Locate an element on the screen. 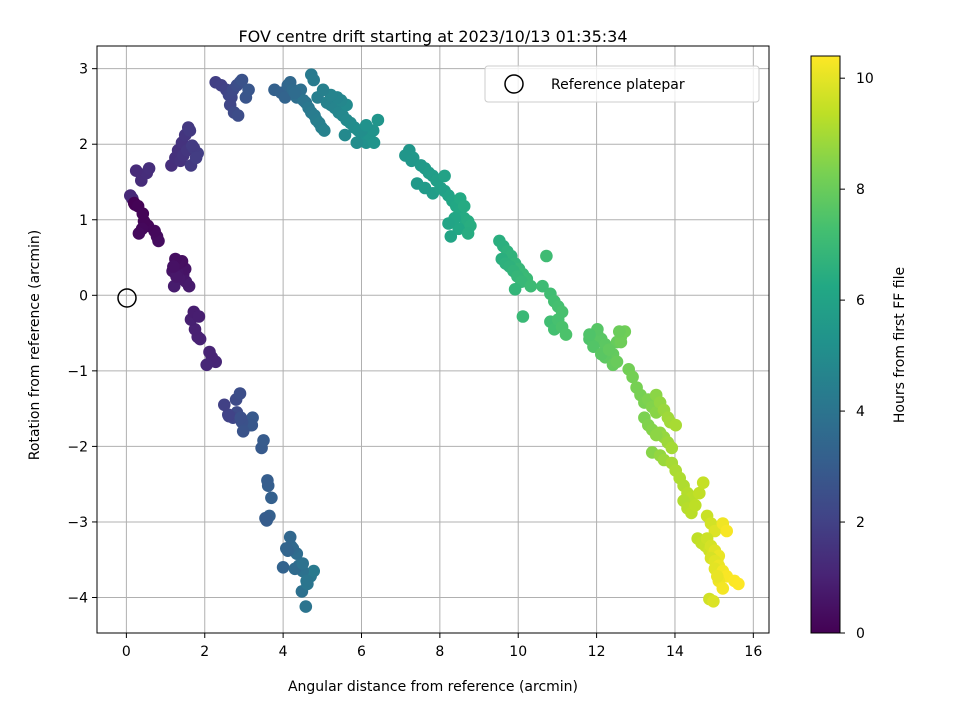  colorbar-tick-label: 2 is located at coordinates (860, 523).